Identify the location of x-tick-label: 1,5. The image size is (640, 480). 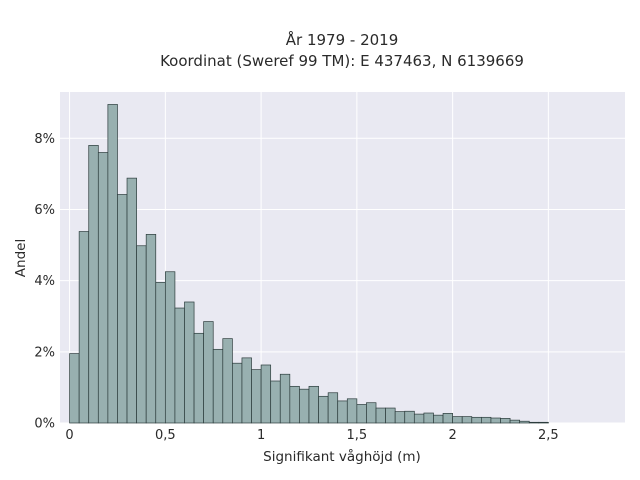
(357, 435).